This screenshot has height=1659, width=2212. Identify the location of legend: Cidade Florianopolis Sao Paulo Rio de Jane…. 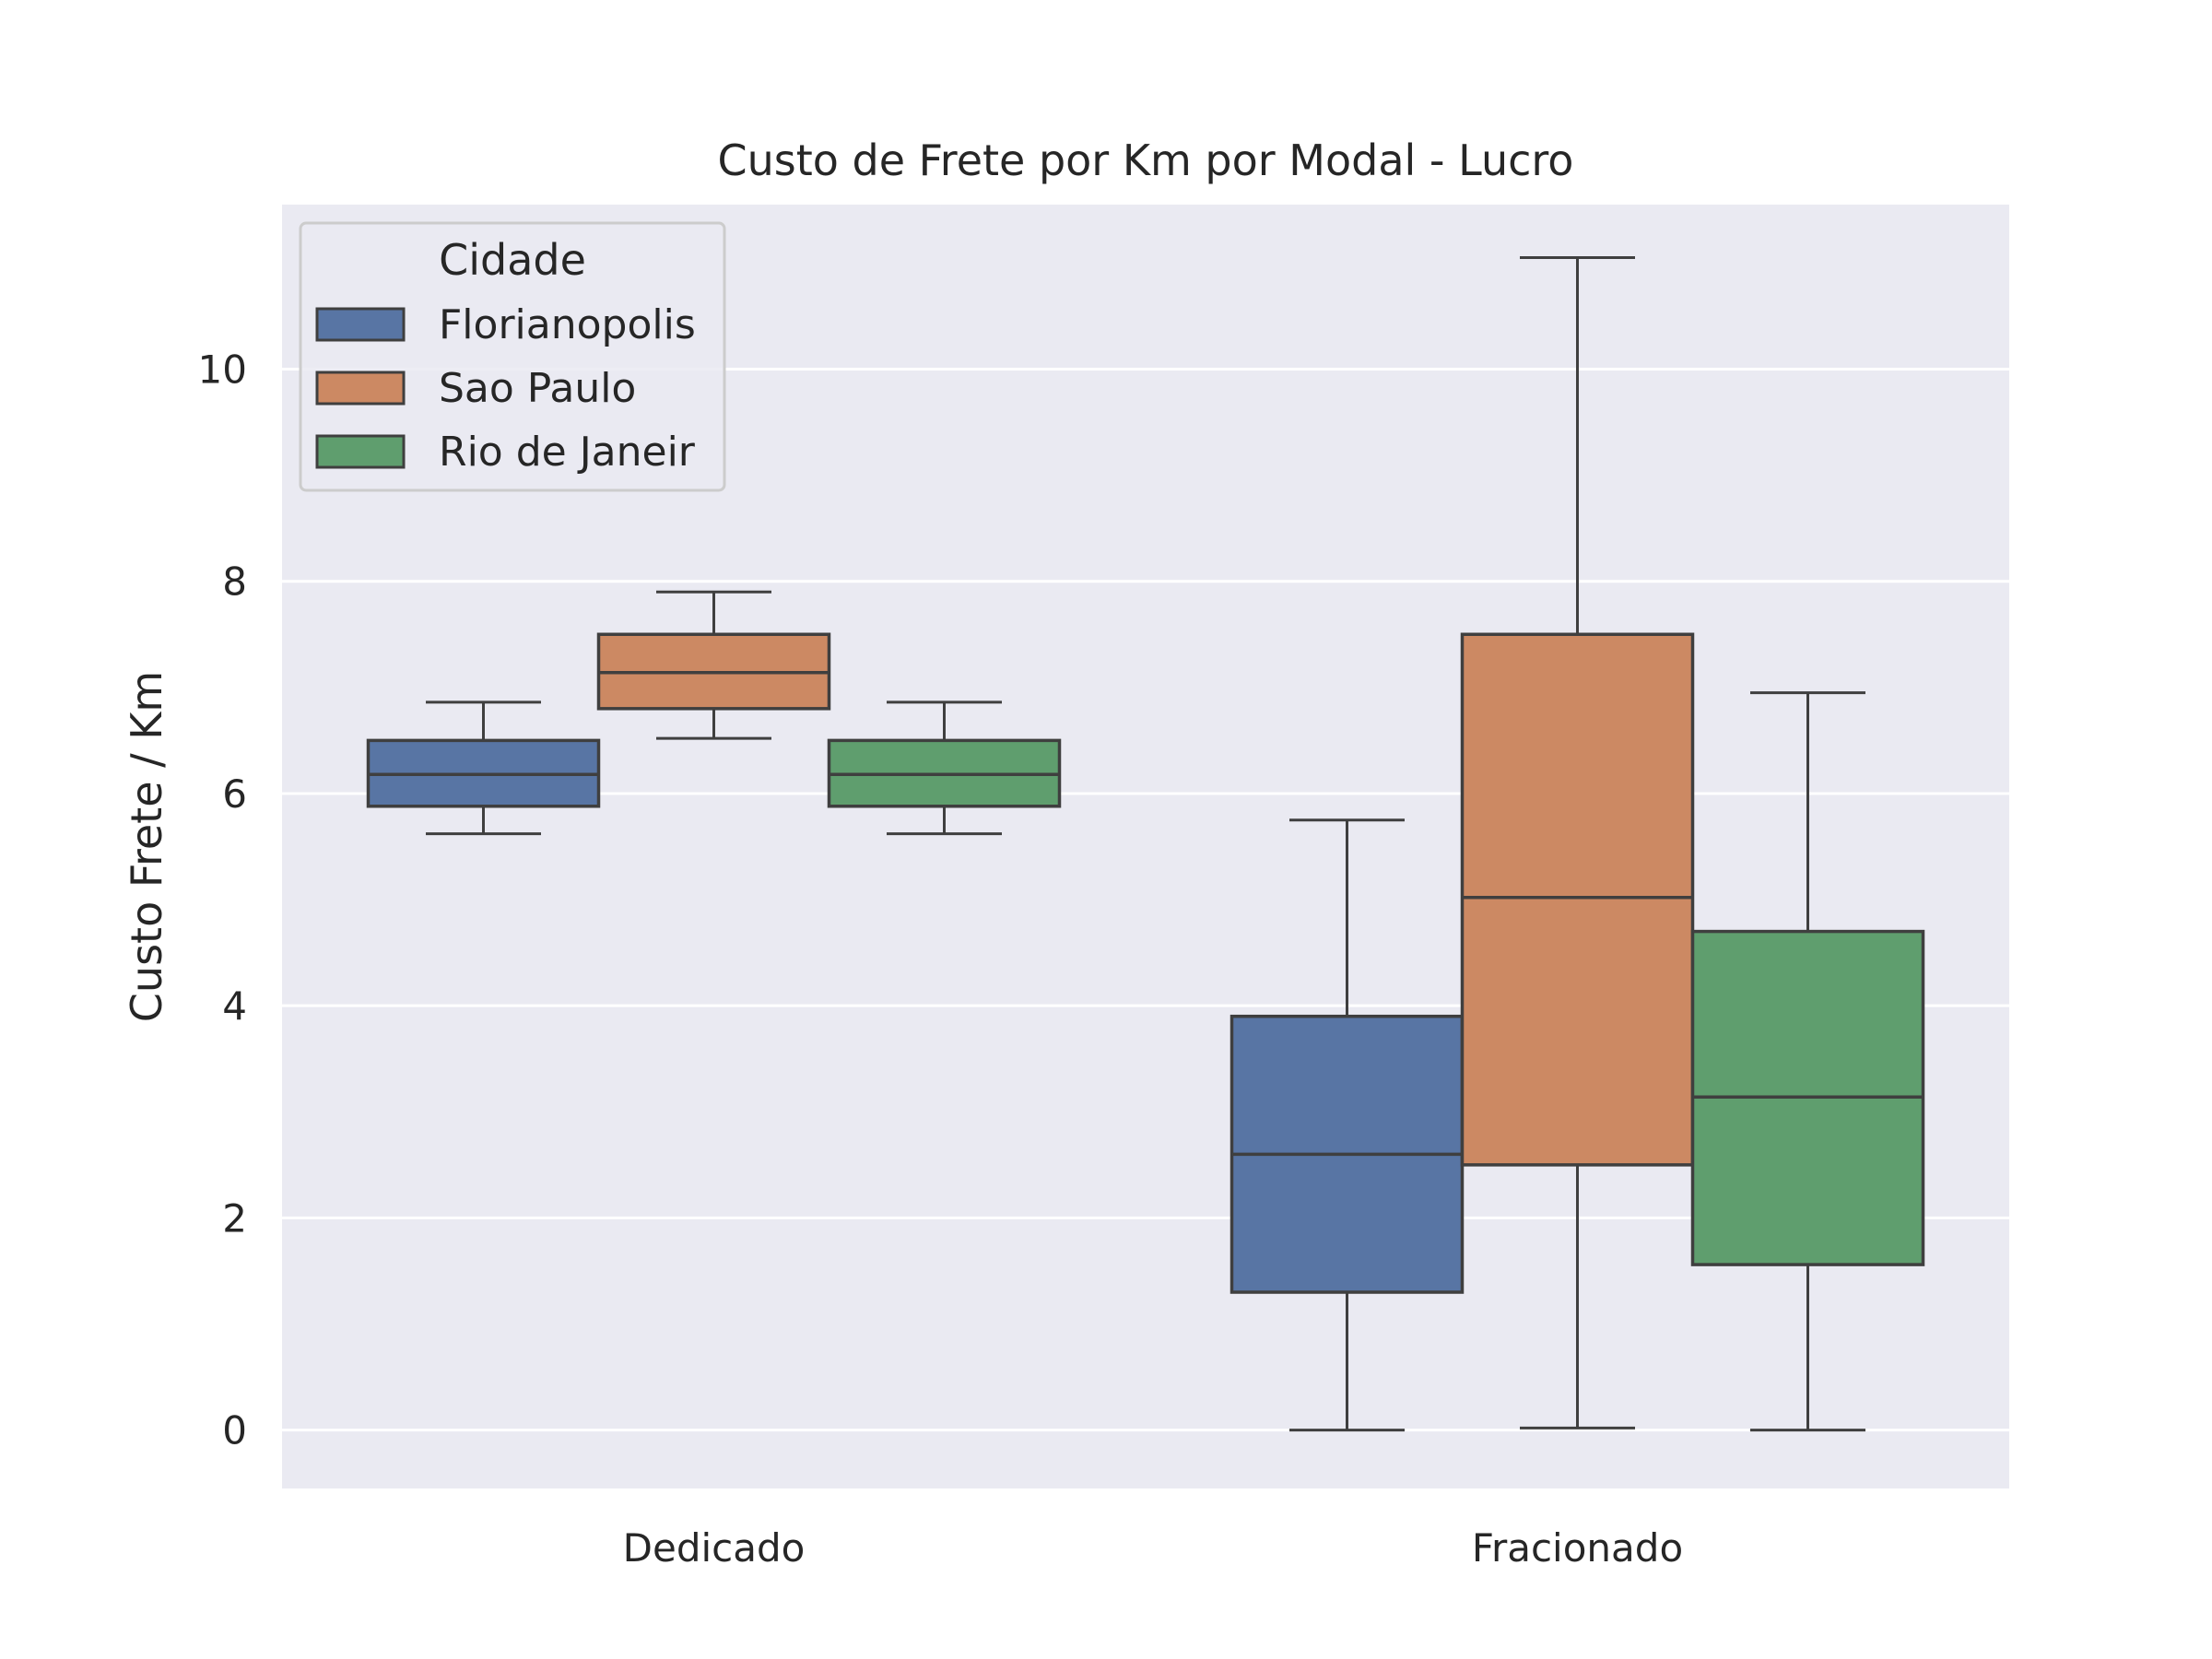
(512, 356).